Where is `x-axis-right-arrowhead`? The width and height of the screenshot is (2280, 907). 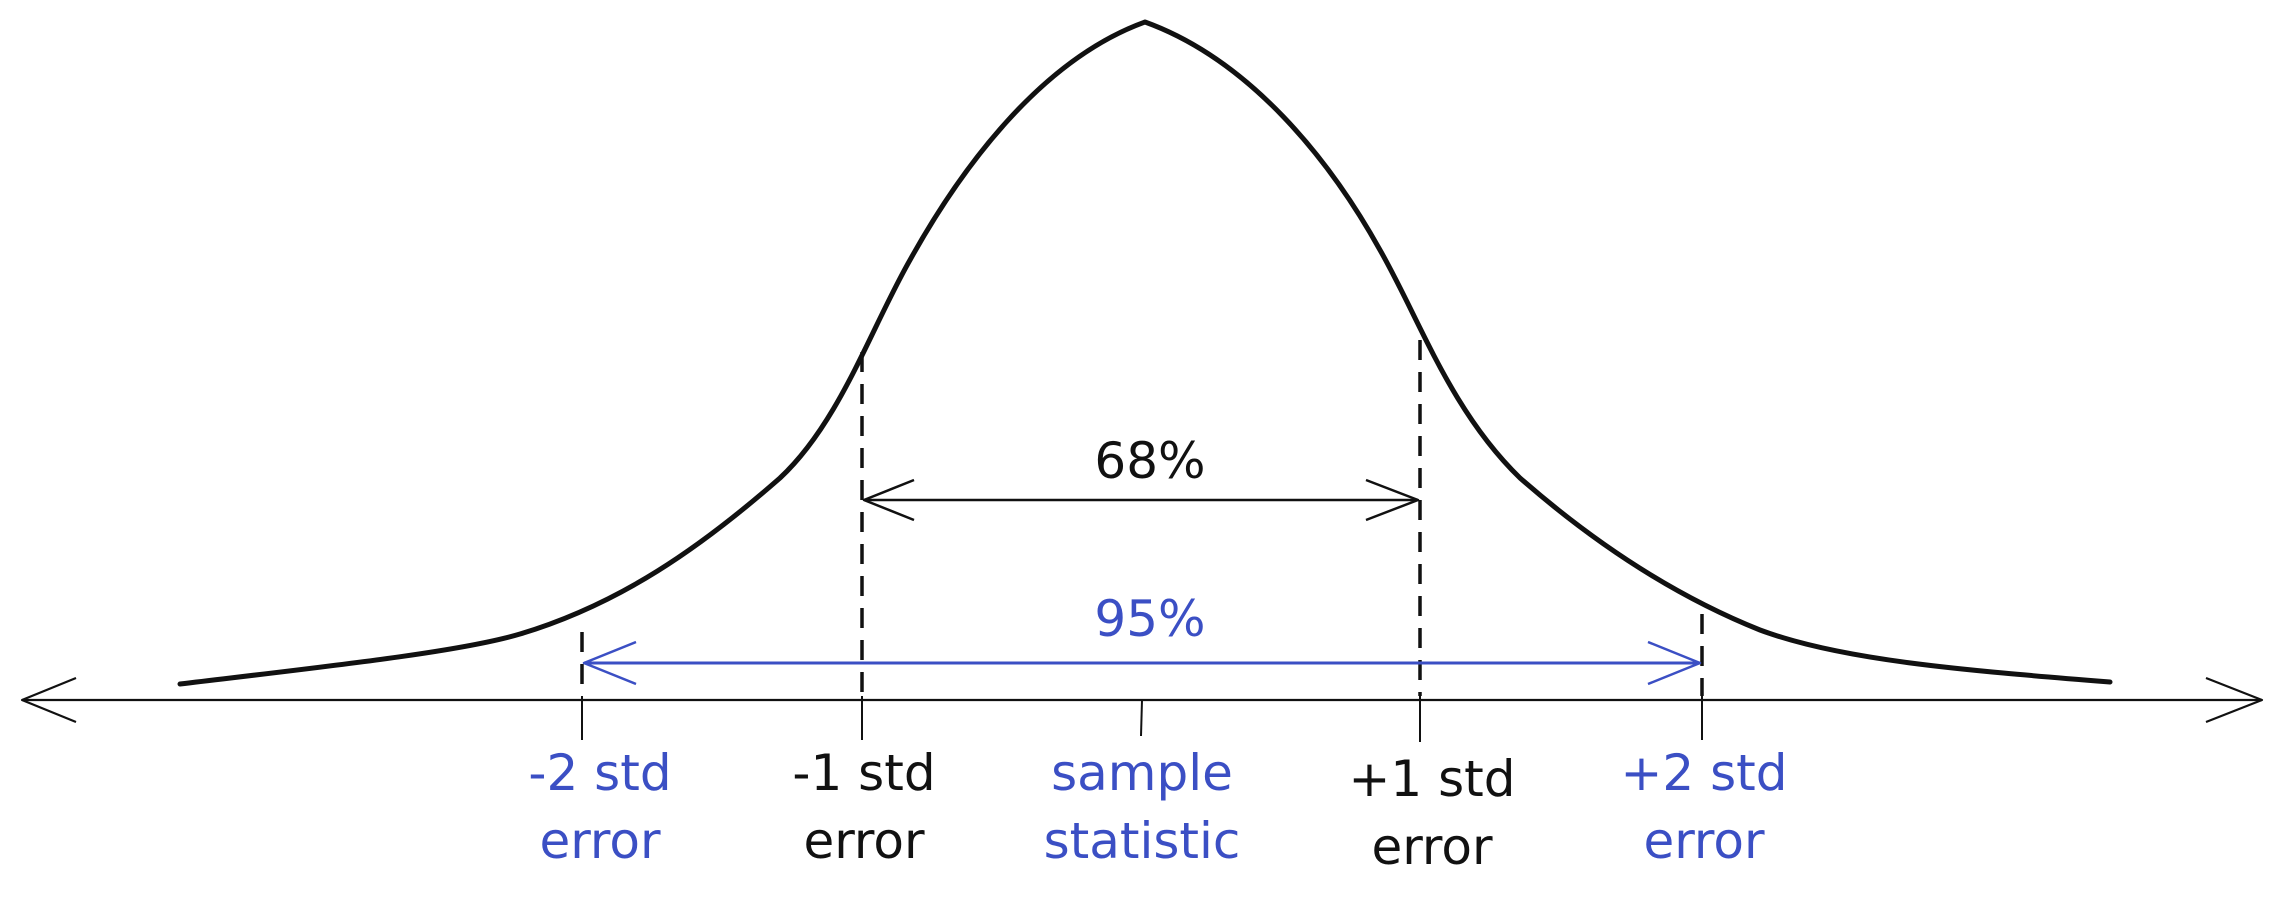 x-axis-right-arrowhead is located at coordinates (2234, 700).